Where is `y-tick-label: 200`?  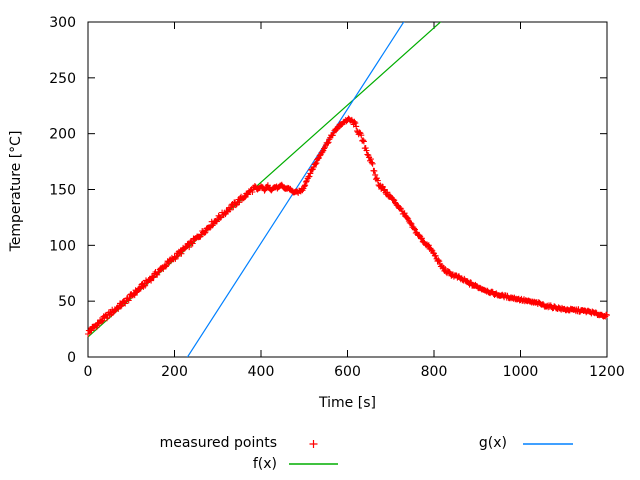
y-tick-label: 200 is located at coordinates (62, 135).